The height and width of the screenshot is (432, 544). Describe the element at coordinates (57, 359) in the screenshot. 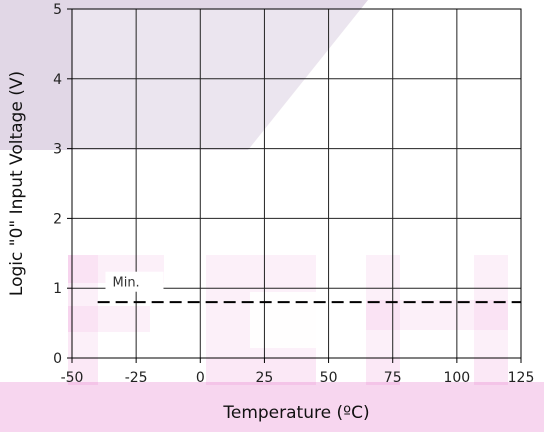

I see `y-tick-label: 0` at that location.